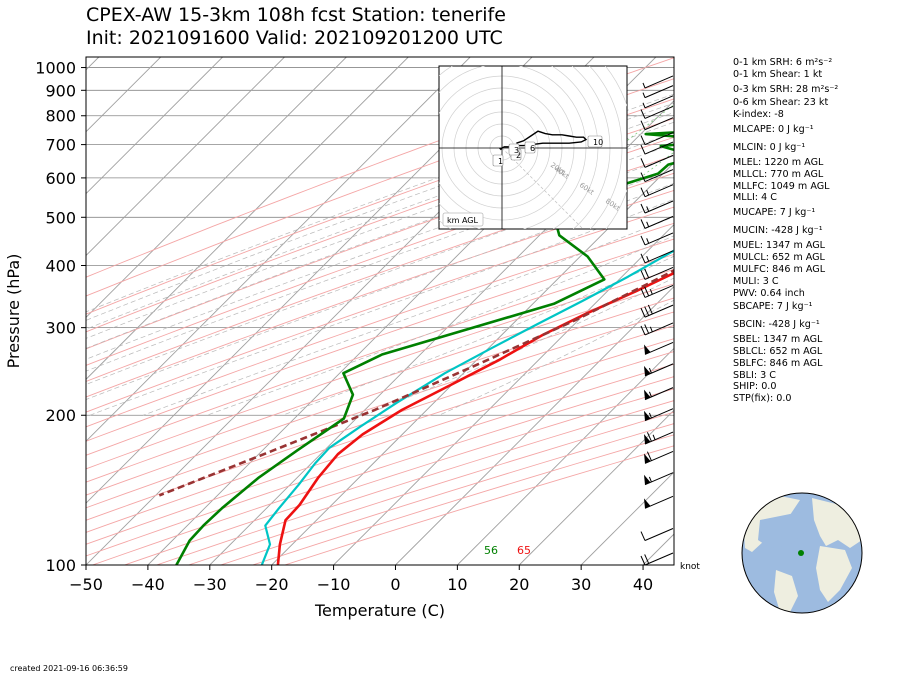 The height and width of the screenshot is (675, 906). What do you see at coordinates (379, 610) in the screenshot?
I see `x-axis-label: Temperature (C)` at bounding box center [379, 610].